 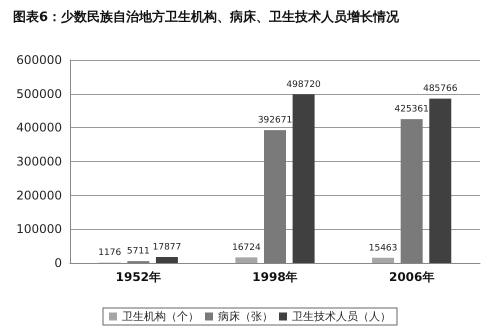 I want to click on data-label: 15463, so click(x=383, y=248).